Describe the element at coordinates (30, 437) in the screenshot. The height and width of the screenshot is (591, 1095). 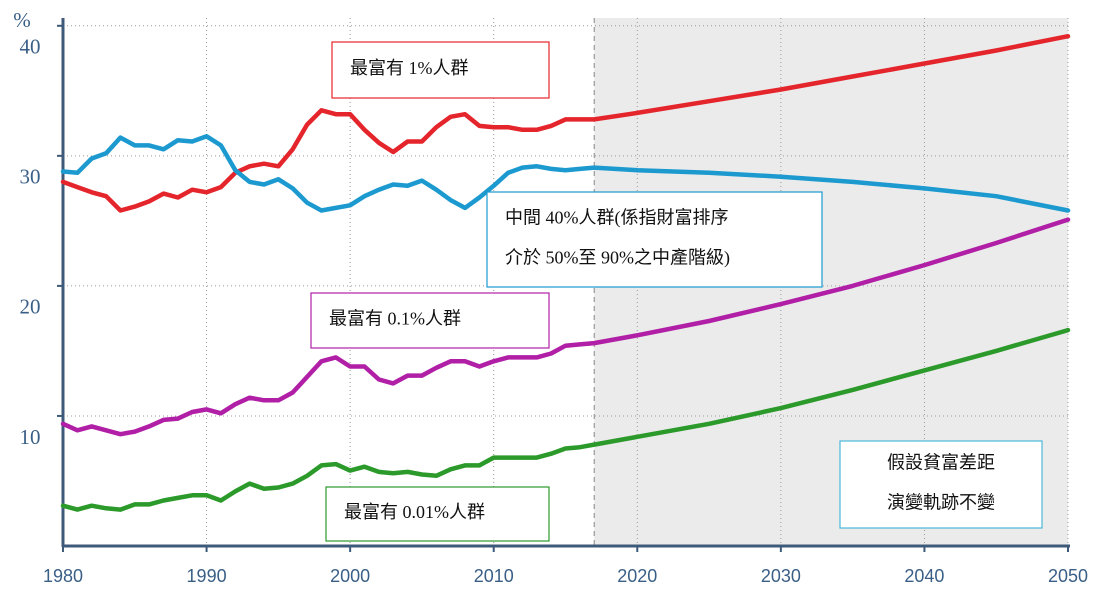
I see `y-tick-label: 10` at that location.